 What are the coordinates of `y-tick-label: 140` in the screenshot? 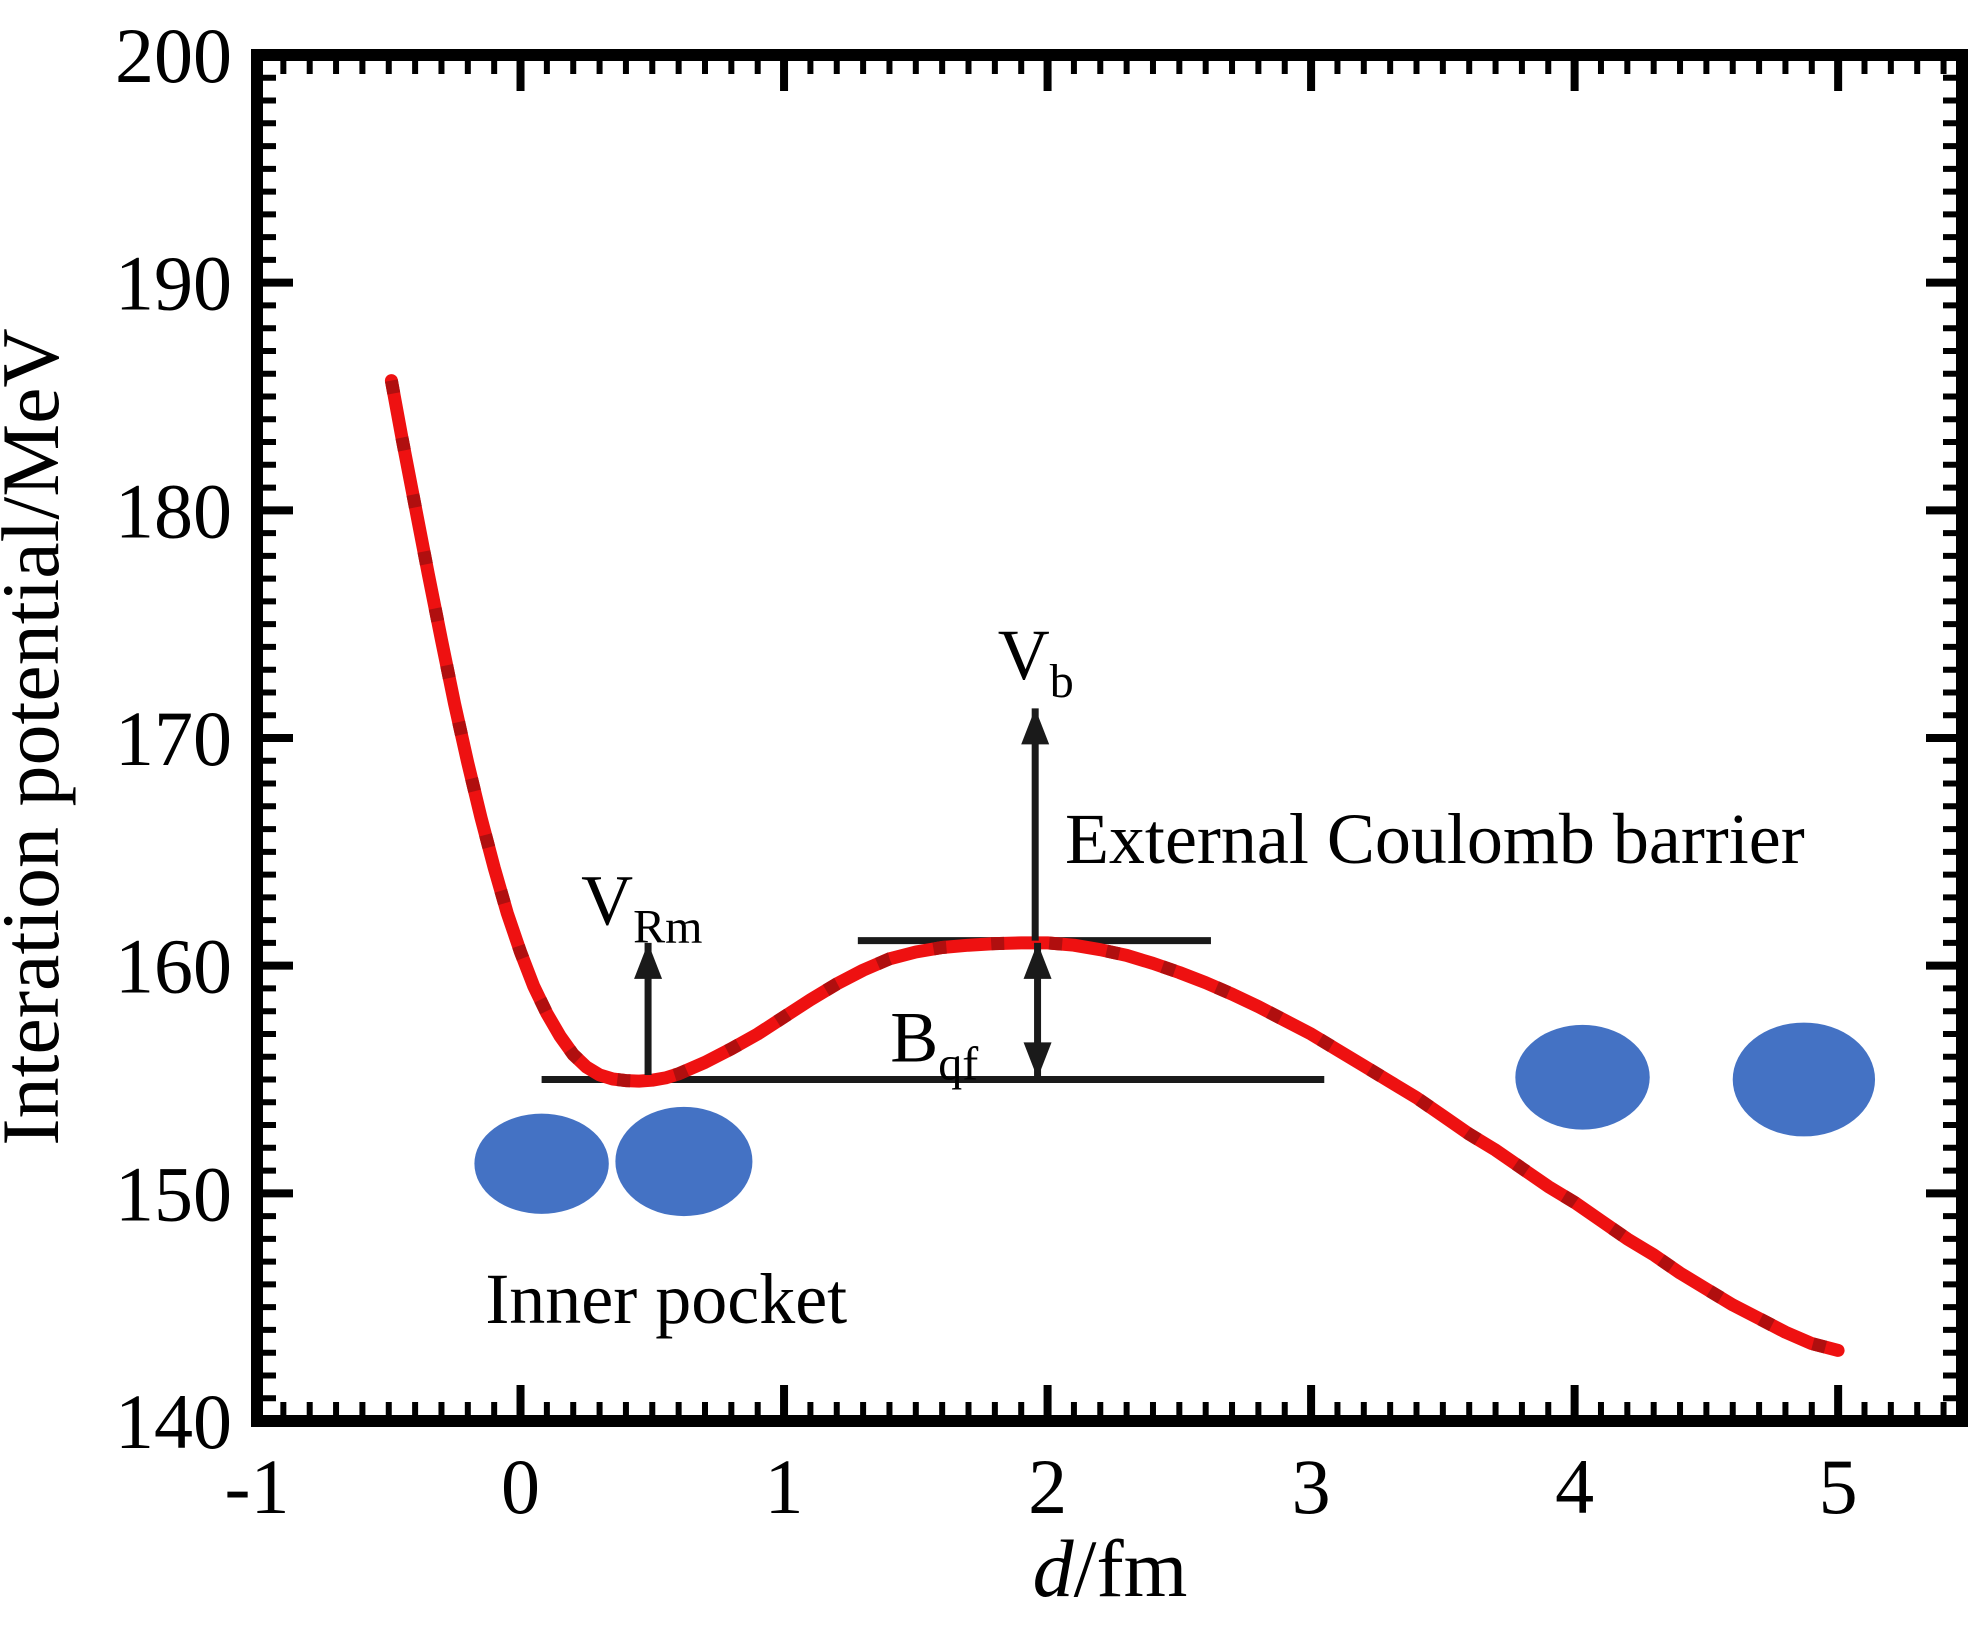 It's located at (173, 1421).